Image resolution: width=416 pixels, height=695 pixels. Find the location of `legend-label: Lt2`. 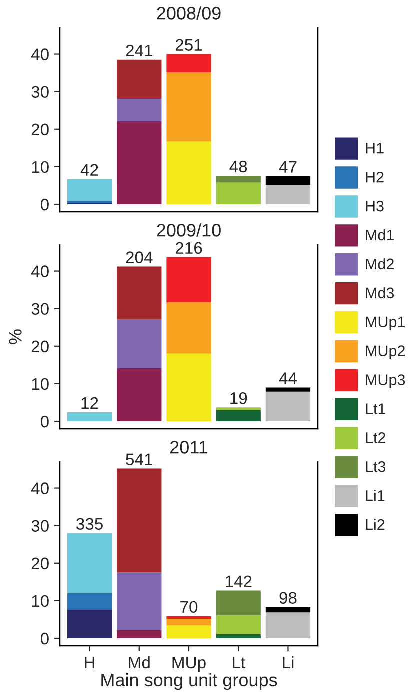

legend-label: Lt2 is located at coordinates (376, 438).